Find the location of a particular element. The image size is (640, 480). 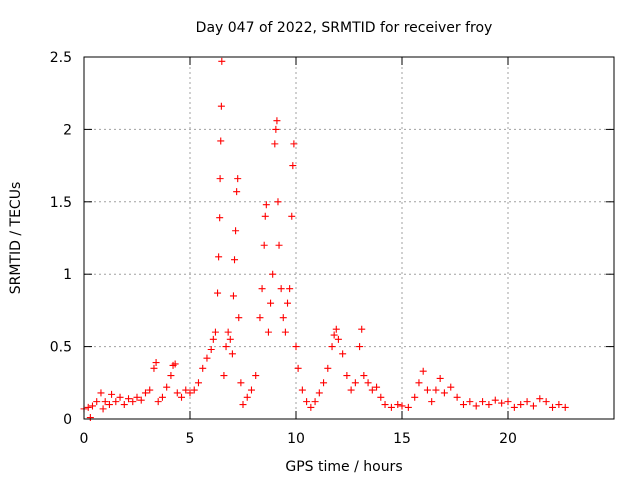

y-tick-label: 0.5 is located at coordinates (61, 348).